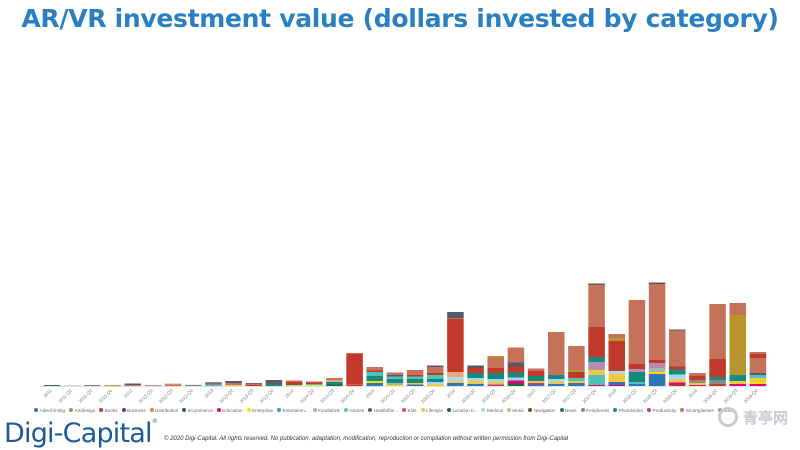  I want to click on legend-item: Medical, so click(492, 410).